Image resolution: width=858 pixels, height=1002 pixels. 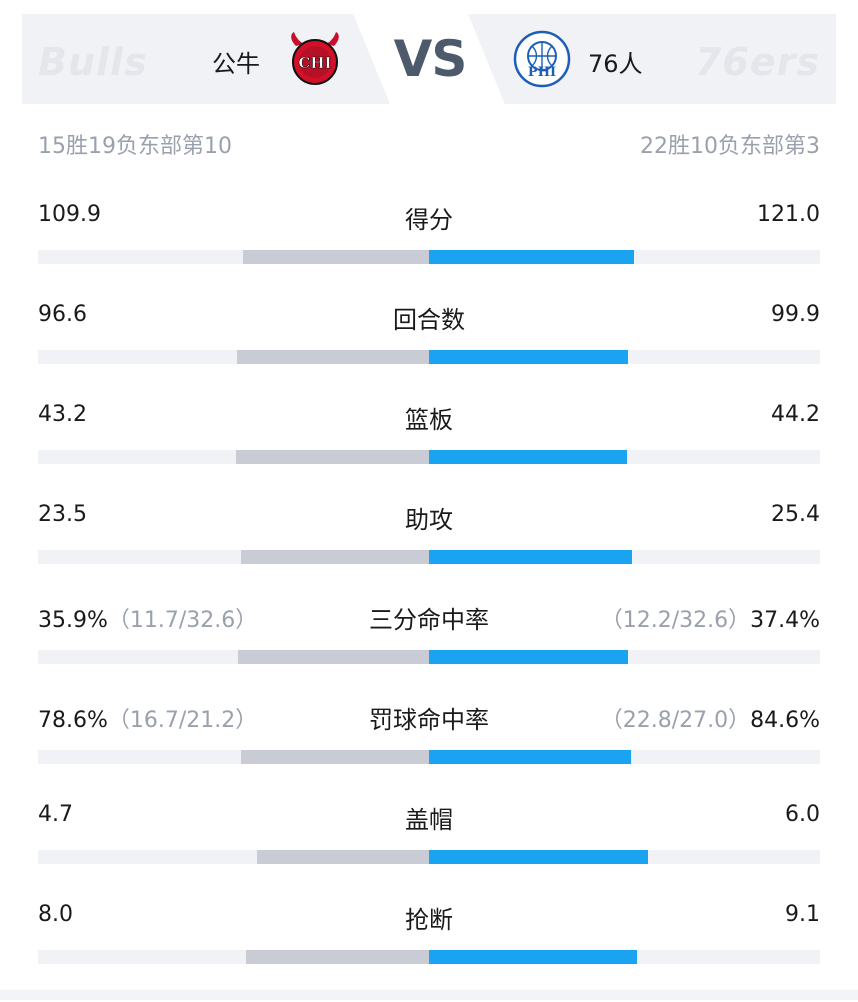 I want to click on right-stat-value: 121.0, so click(x=788, y=214).